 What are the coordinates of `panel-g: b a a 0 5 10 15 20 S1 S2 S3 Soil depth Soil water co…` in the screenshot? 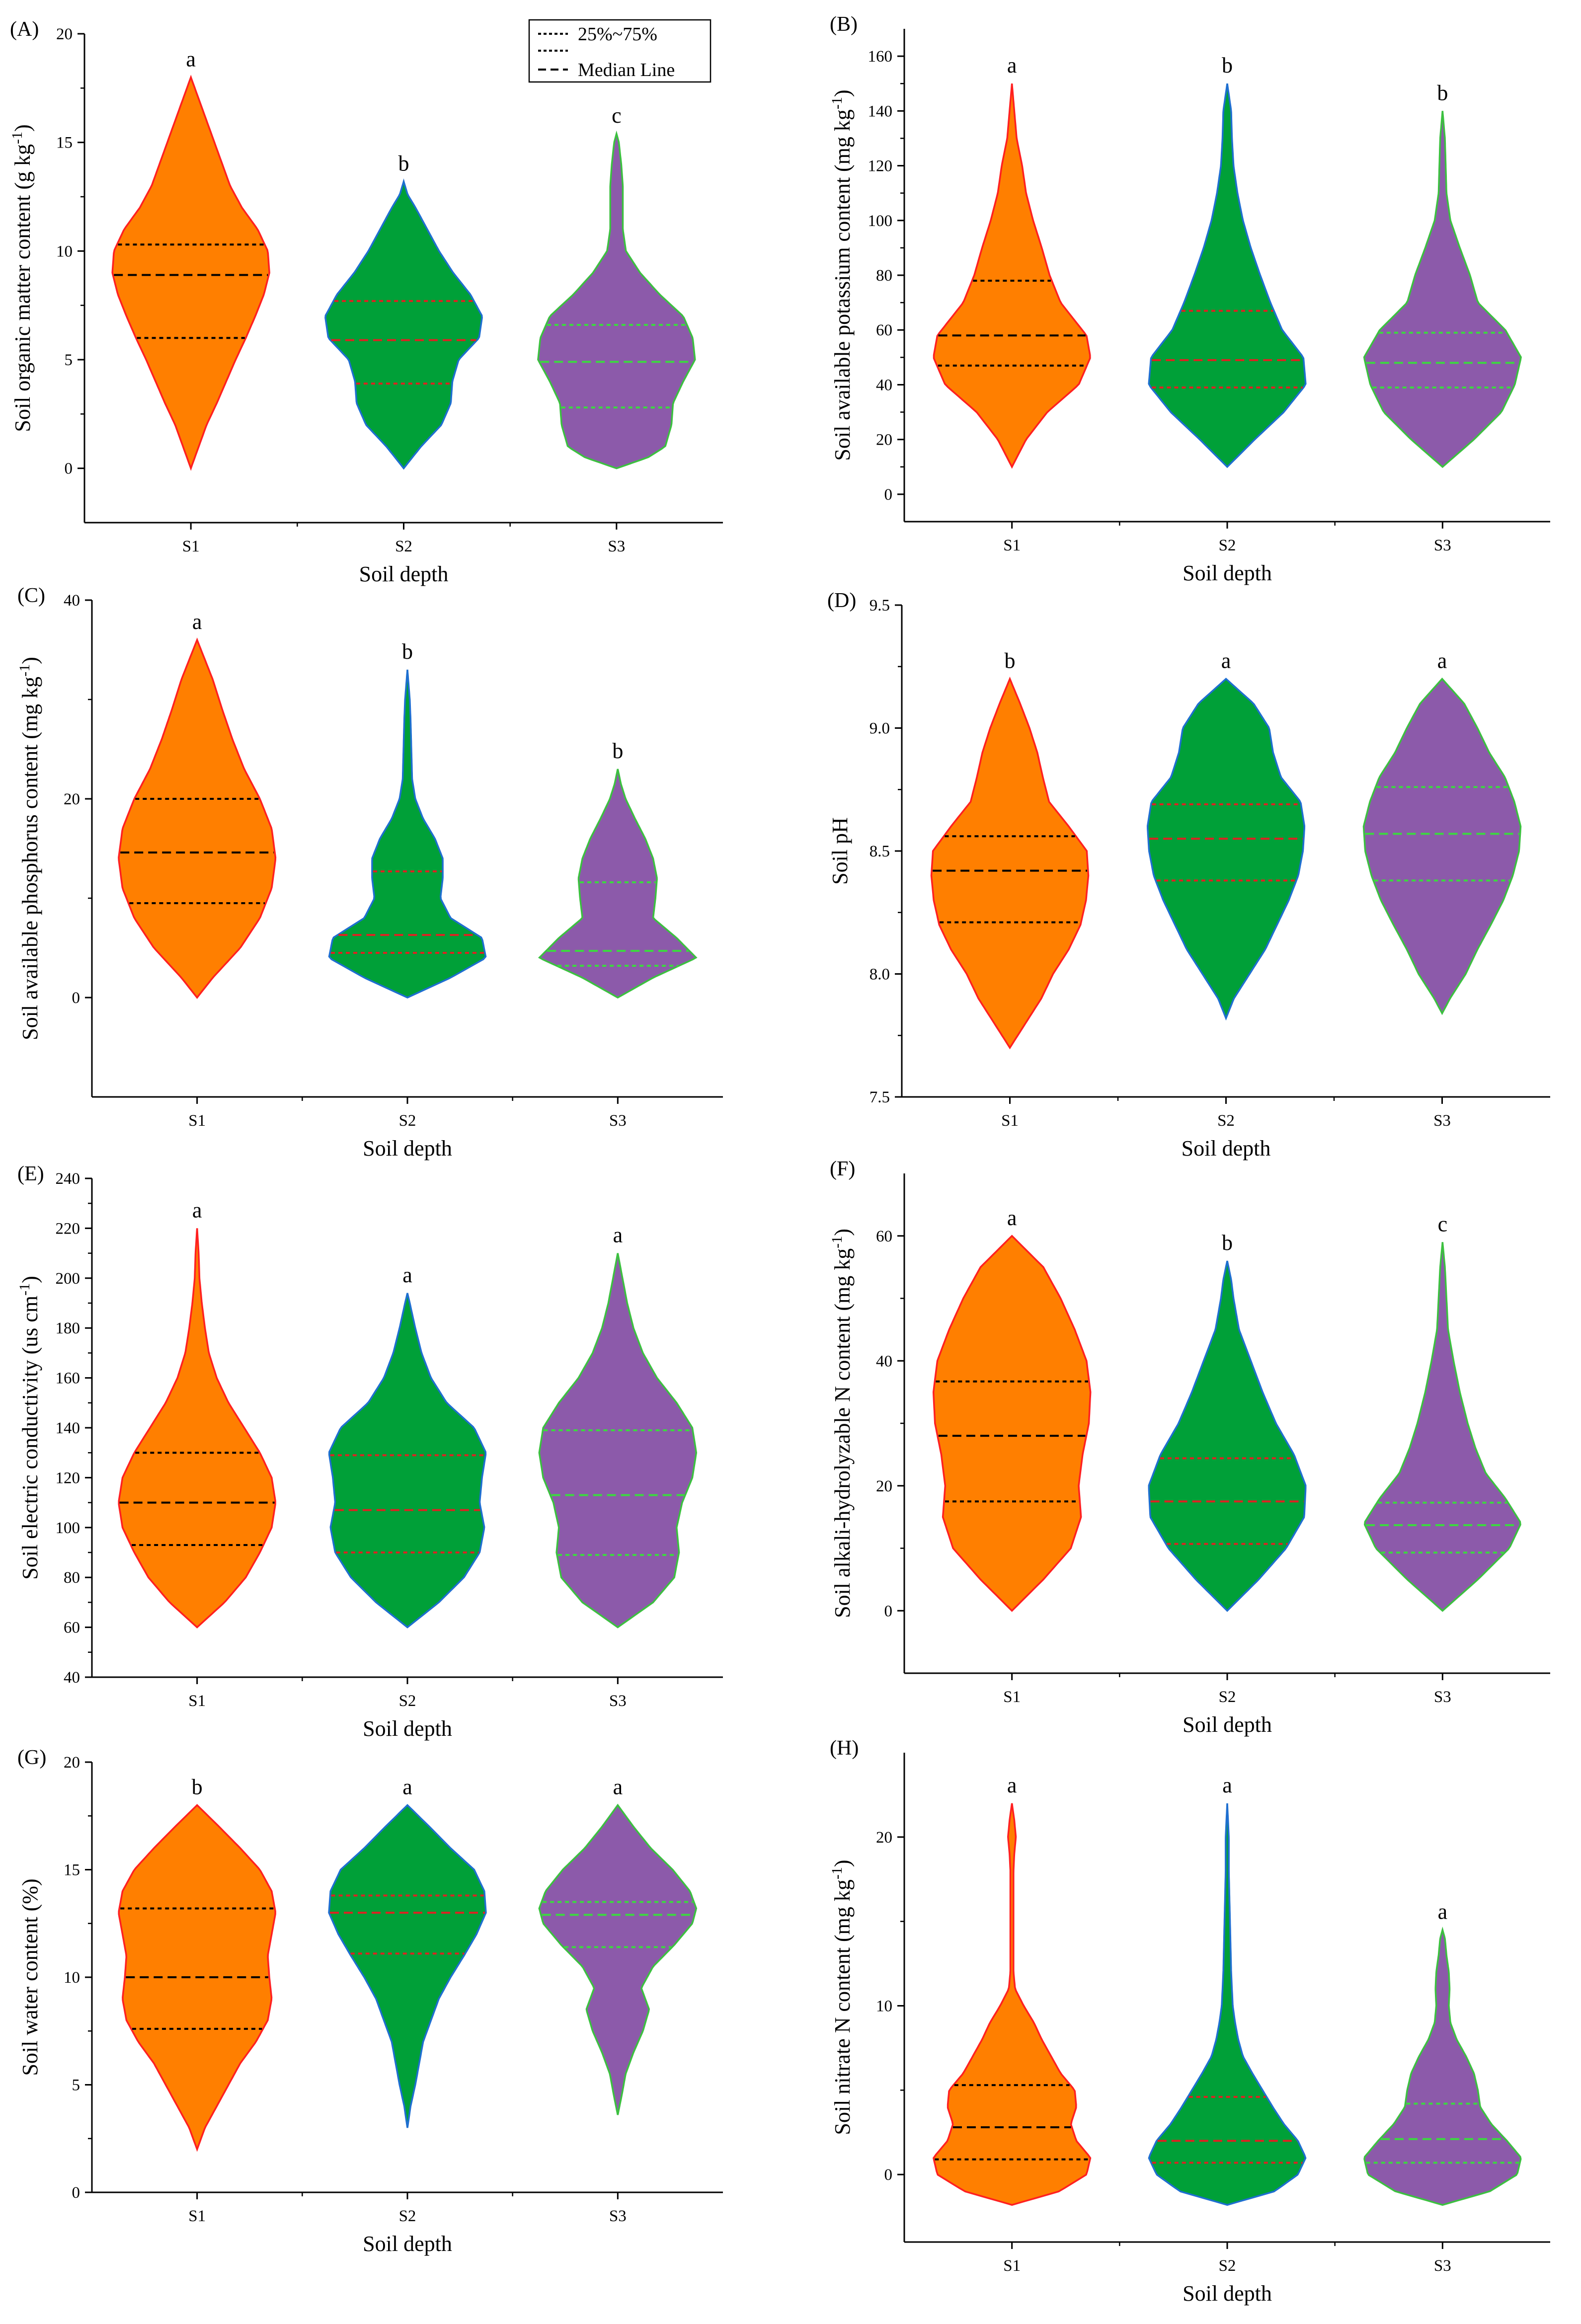 It's located at (370, 2001).